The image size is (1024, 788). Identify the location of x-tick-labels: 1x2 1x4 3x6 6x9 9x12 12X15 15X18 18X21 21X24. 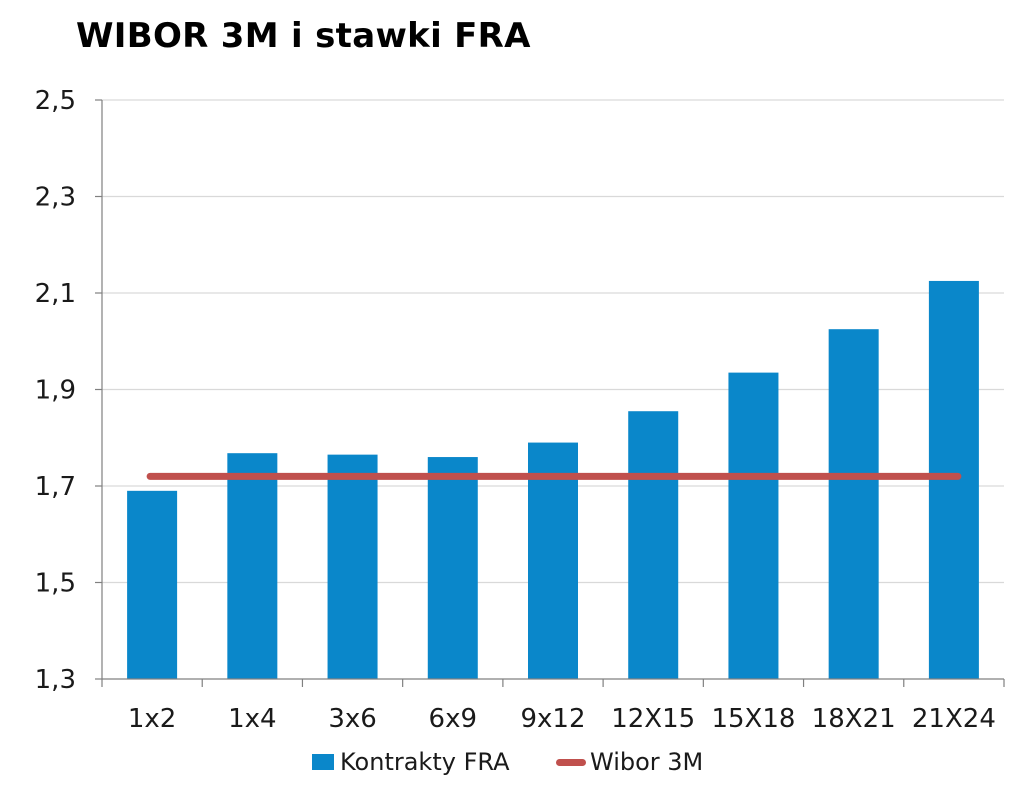
(562, 719).